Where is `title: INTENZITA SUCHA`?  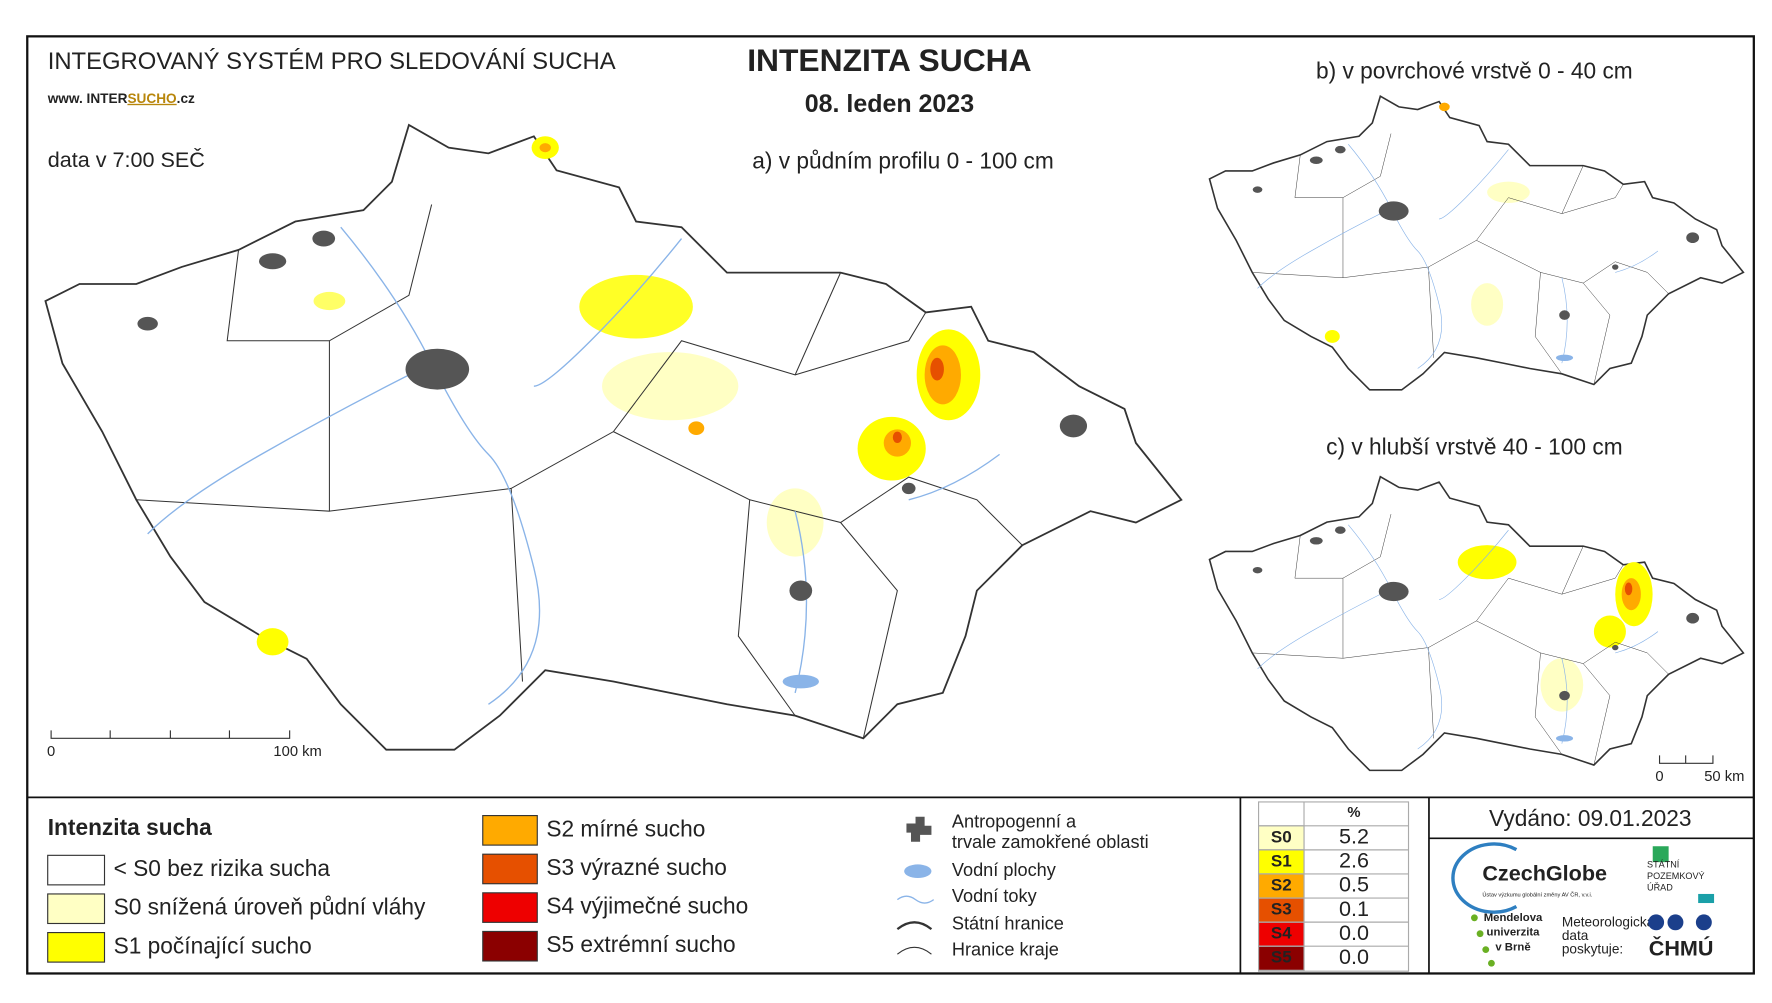 title: INTENZITA SUCHA is located at coordinates (889, 60).